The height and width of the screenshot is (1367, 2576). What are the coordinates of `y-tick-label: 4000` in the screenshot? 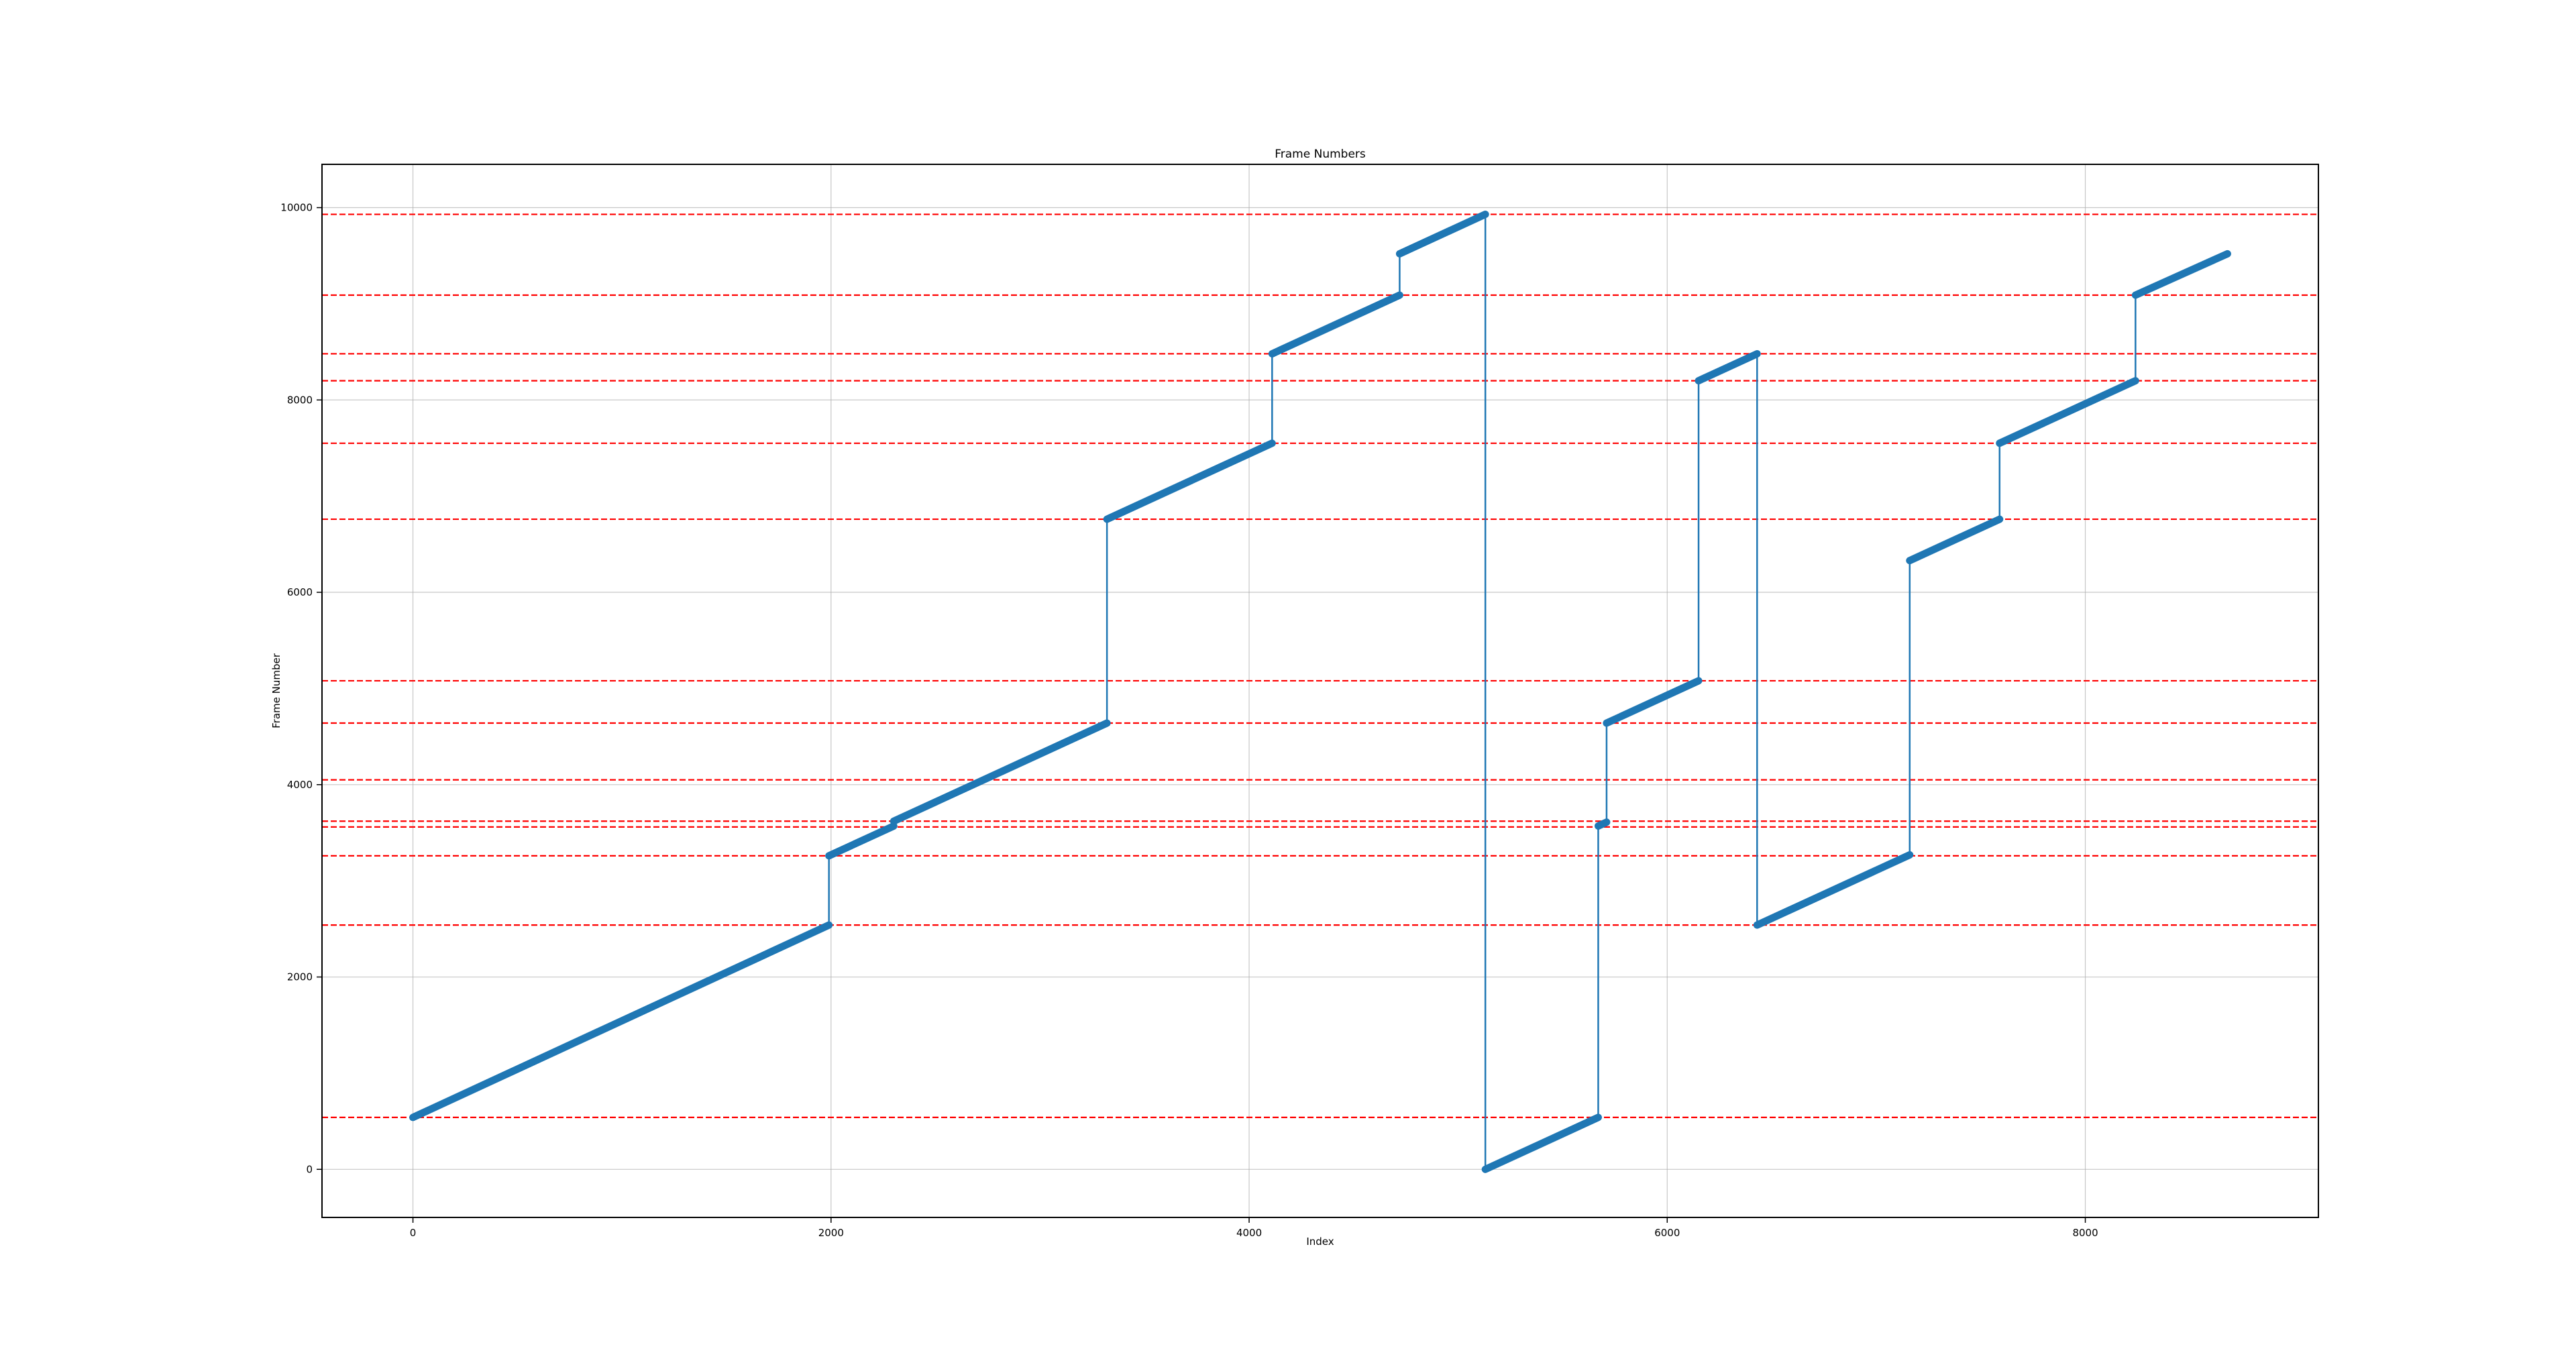 It's located at (300, 785).